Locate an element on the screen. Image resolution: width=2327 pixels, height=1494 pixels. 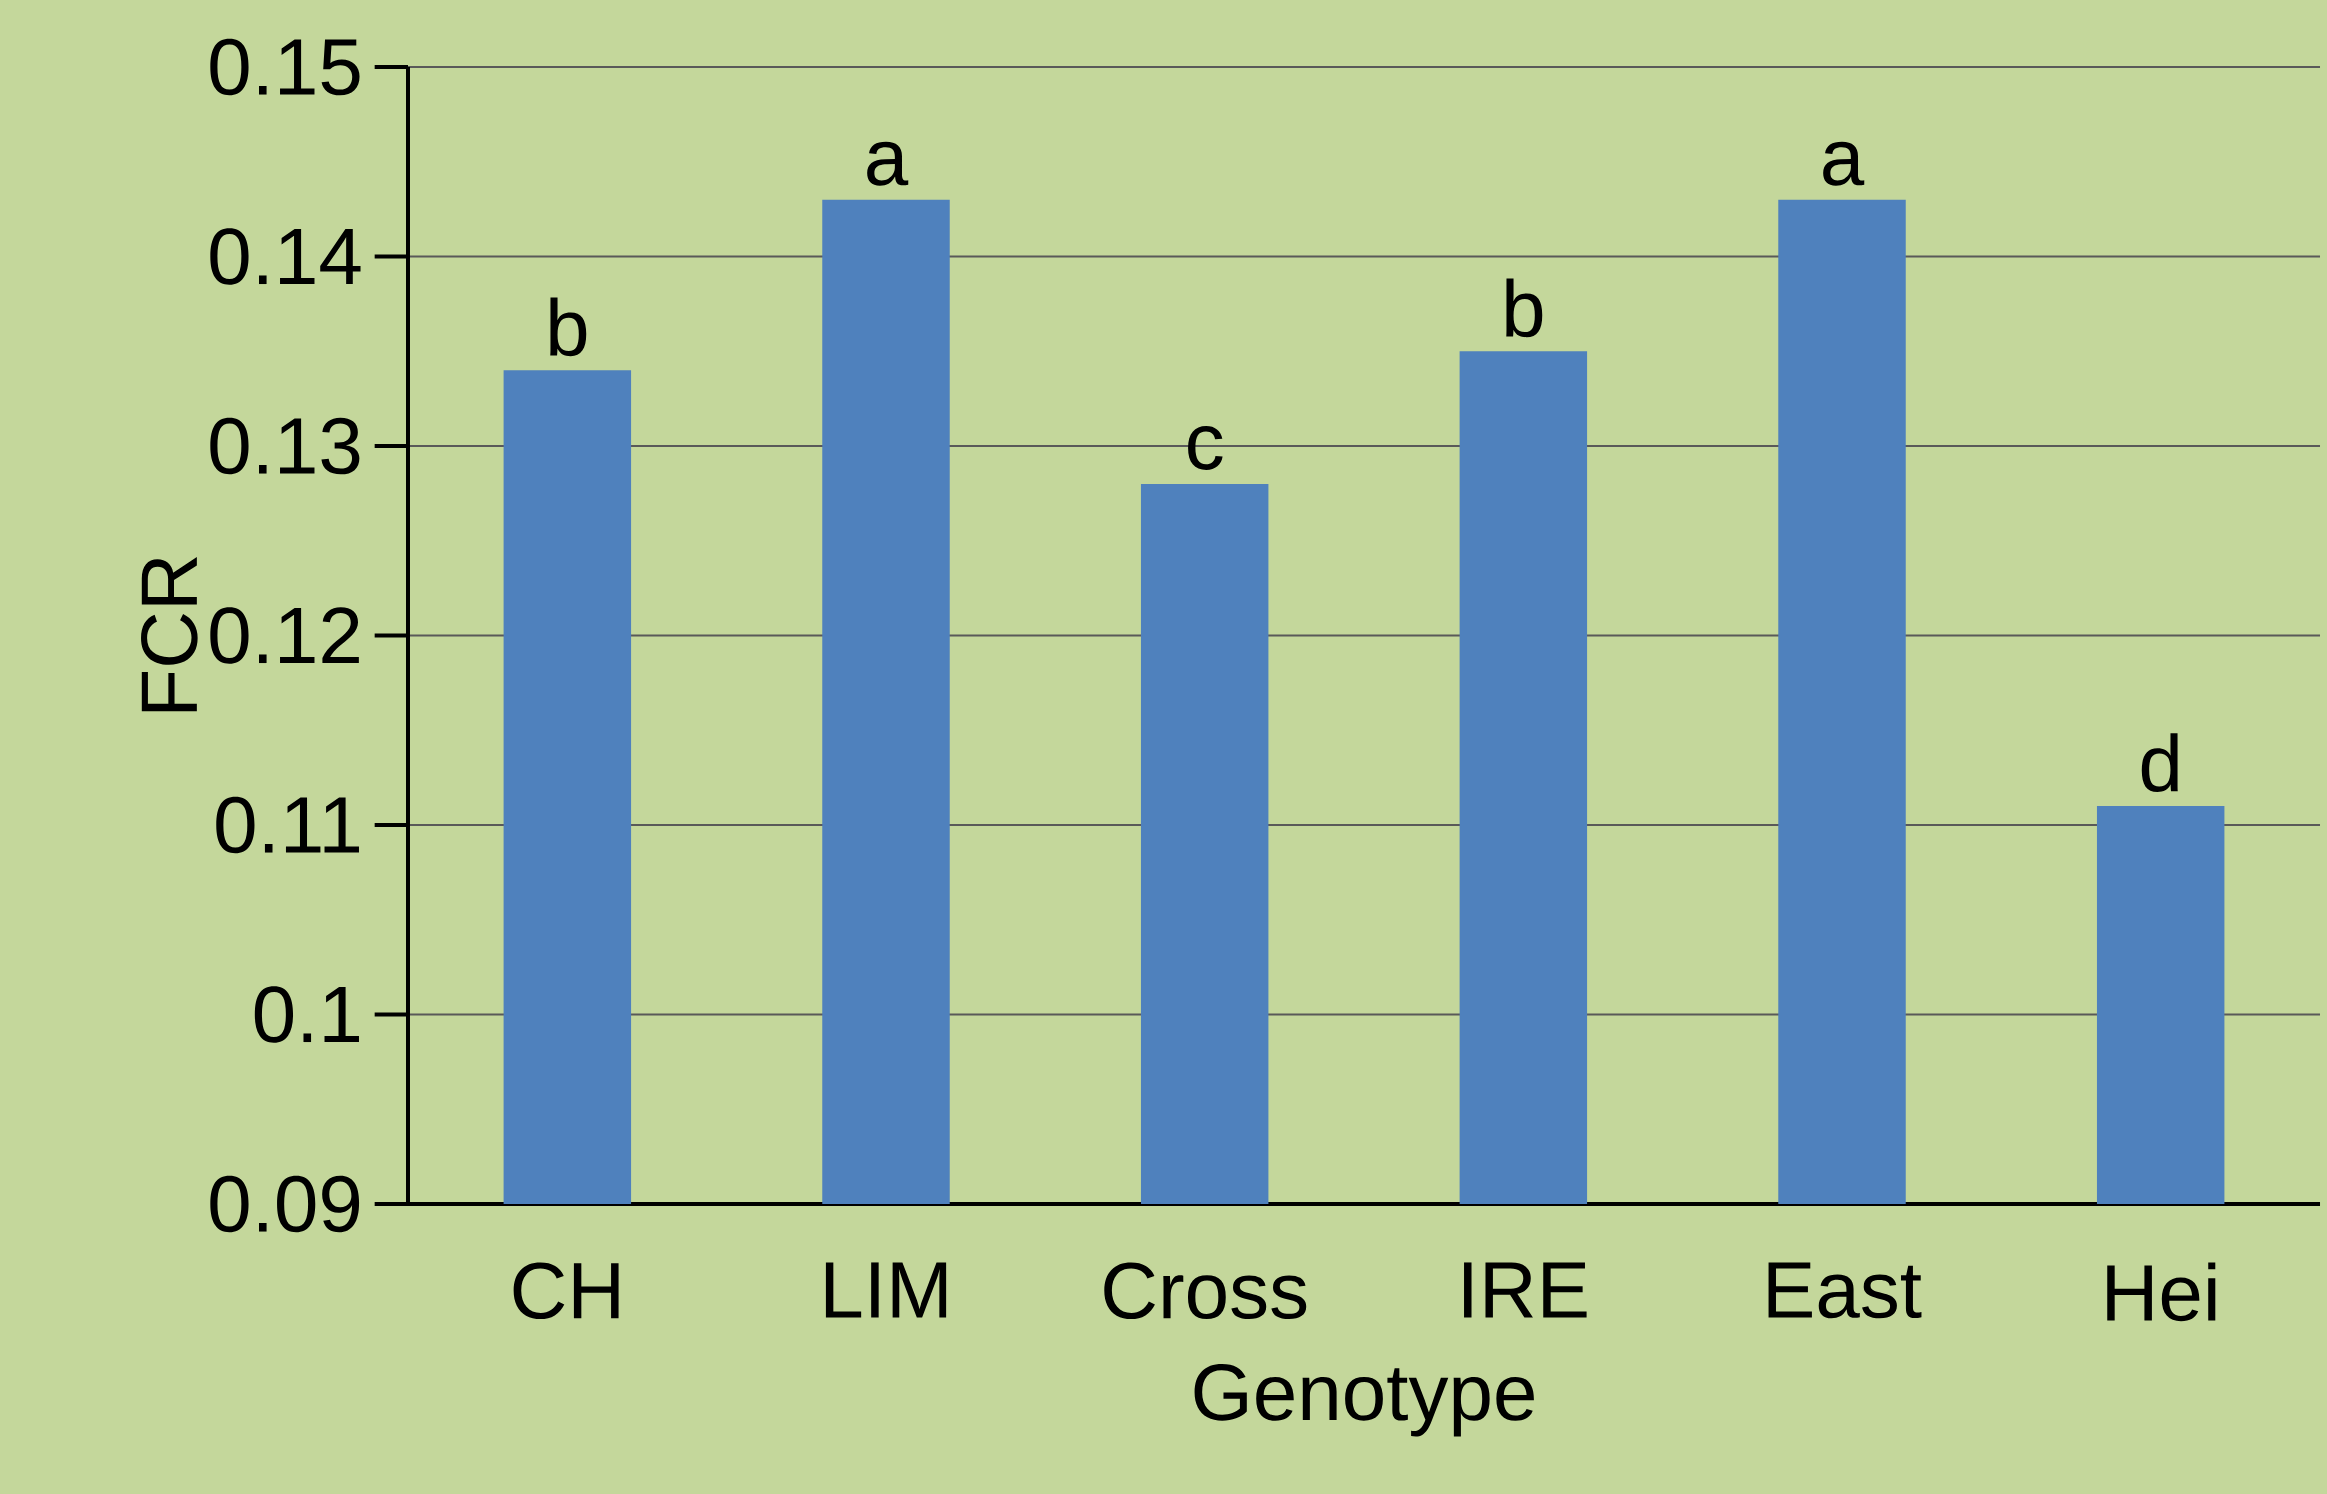
y-tick-label: 0.1 is located at coordinates (306, 1014).